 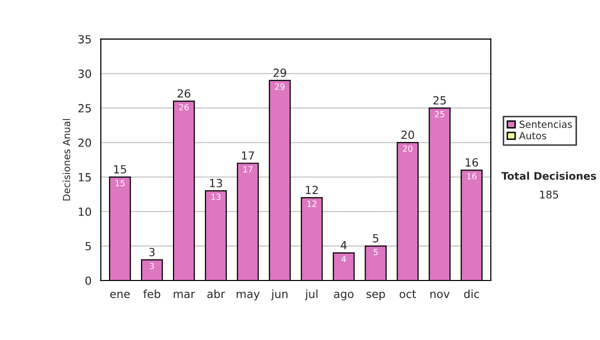 I want to click on y-tick-label: 35, so click(x=84, y=39).